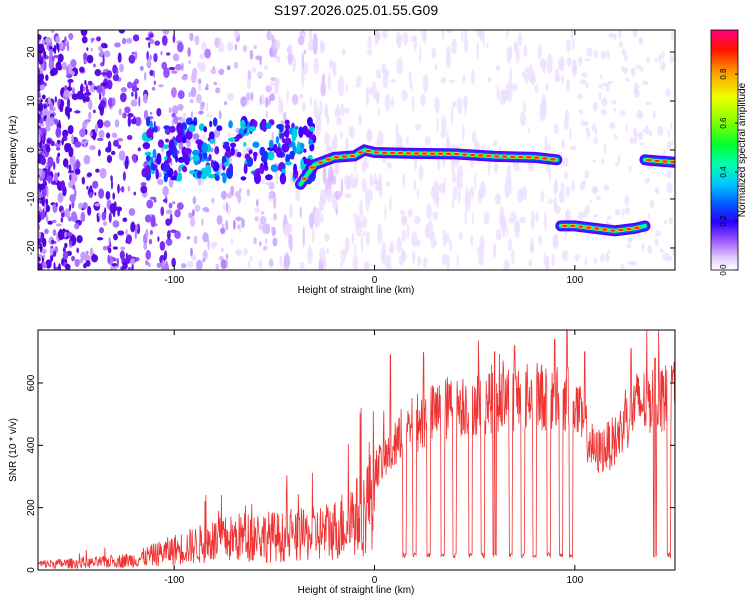  Describe the element at coordinates (574, 580) in the screenshot. I see `x-tick-label: 100` at that location.